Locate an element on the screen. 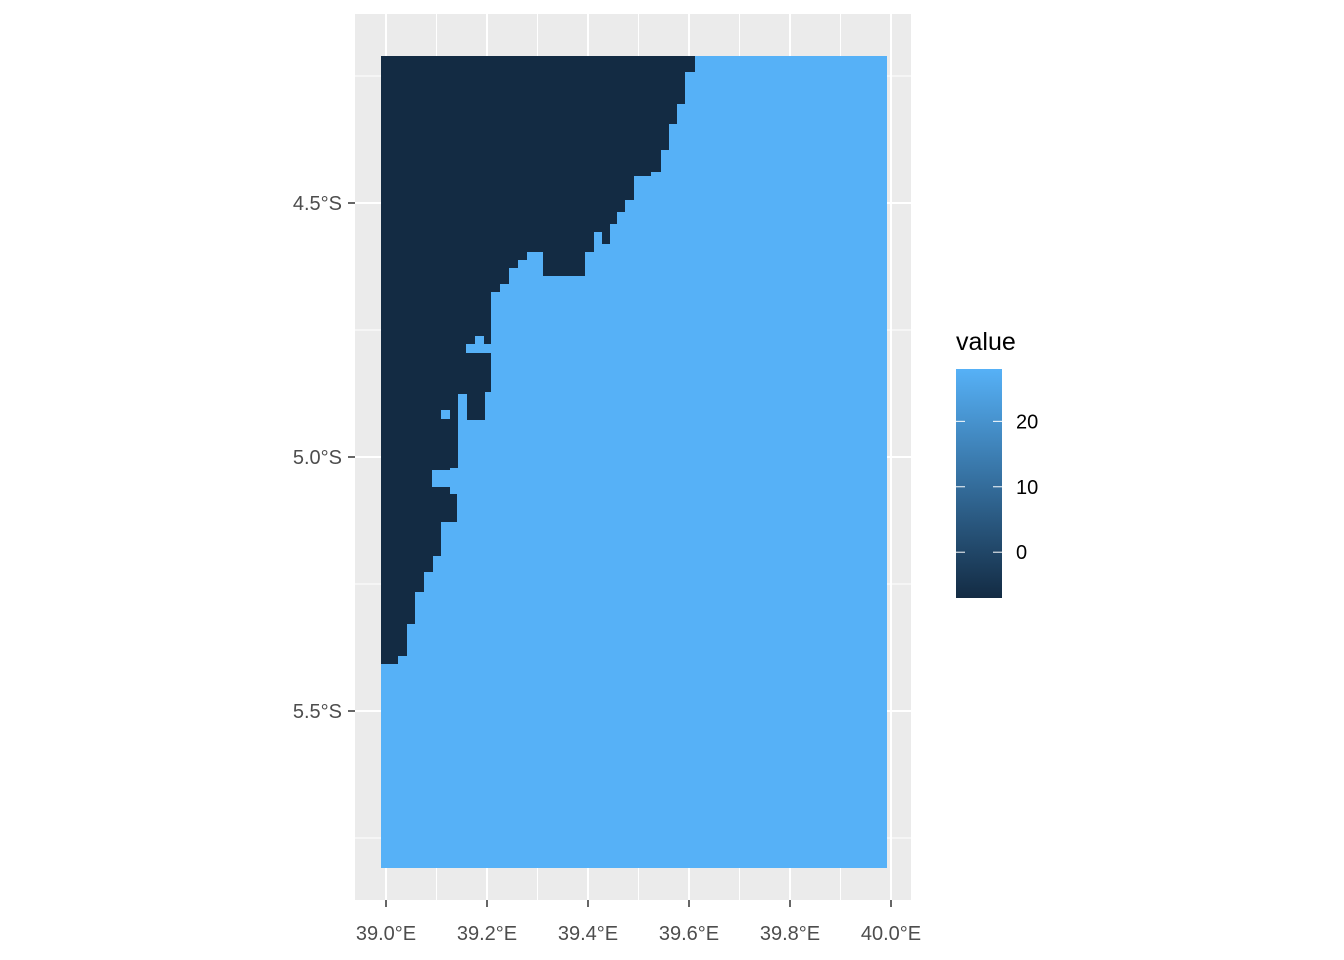  legend: value 20 10 0 is located at coordinates (997, 463).